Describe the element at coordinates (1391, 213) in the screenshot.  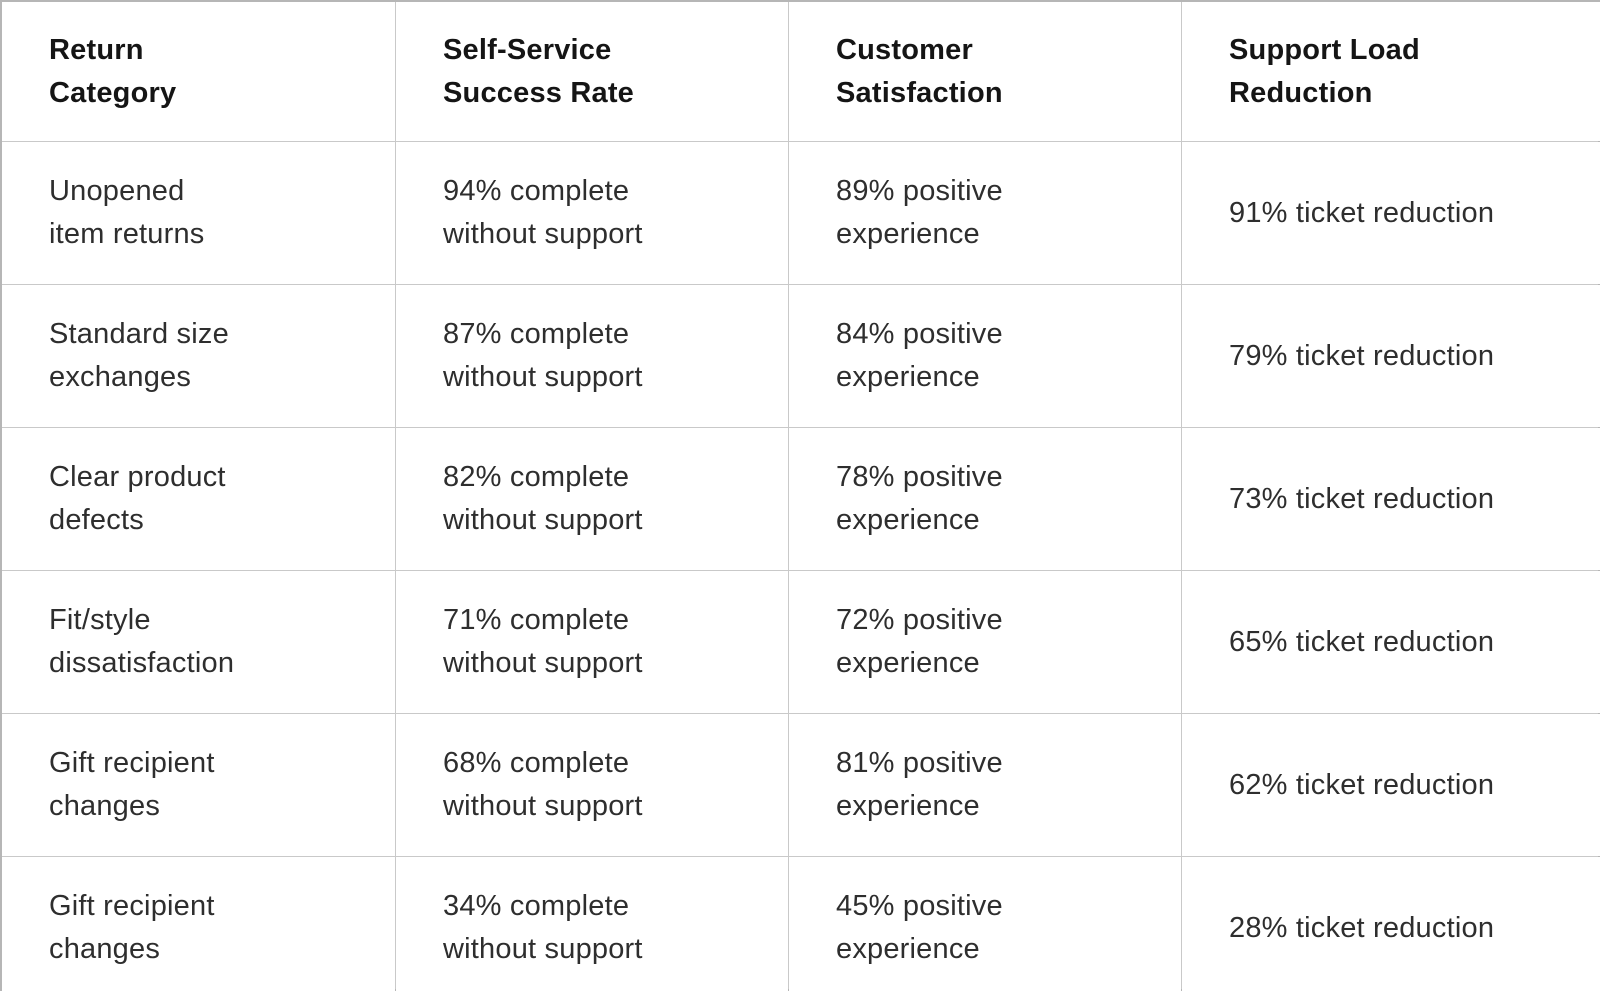
I see `cell-support-load: 91% ticket reduction` at that location.